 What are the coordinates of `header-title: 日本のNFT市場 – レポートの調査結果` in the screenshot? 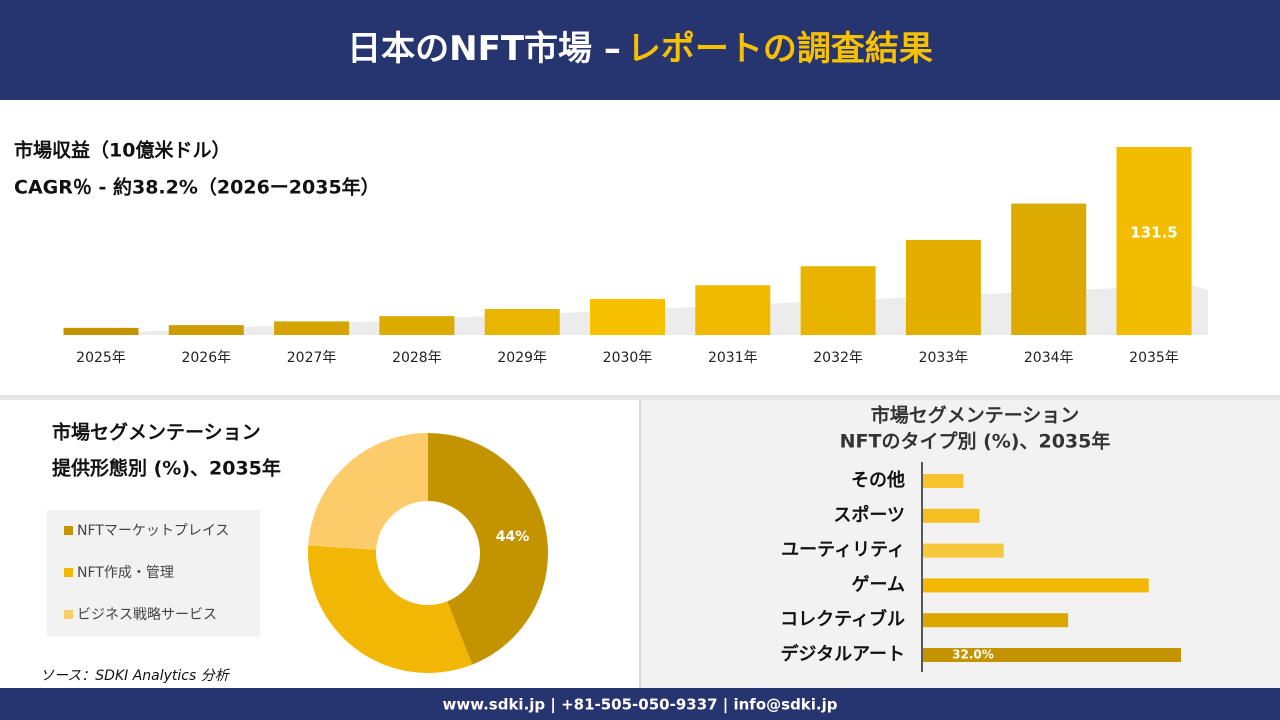 It's located at (640, 49).